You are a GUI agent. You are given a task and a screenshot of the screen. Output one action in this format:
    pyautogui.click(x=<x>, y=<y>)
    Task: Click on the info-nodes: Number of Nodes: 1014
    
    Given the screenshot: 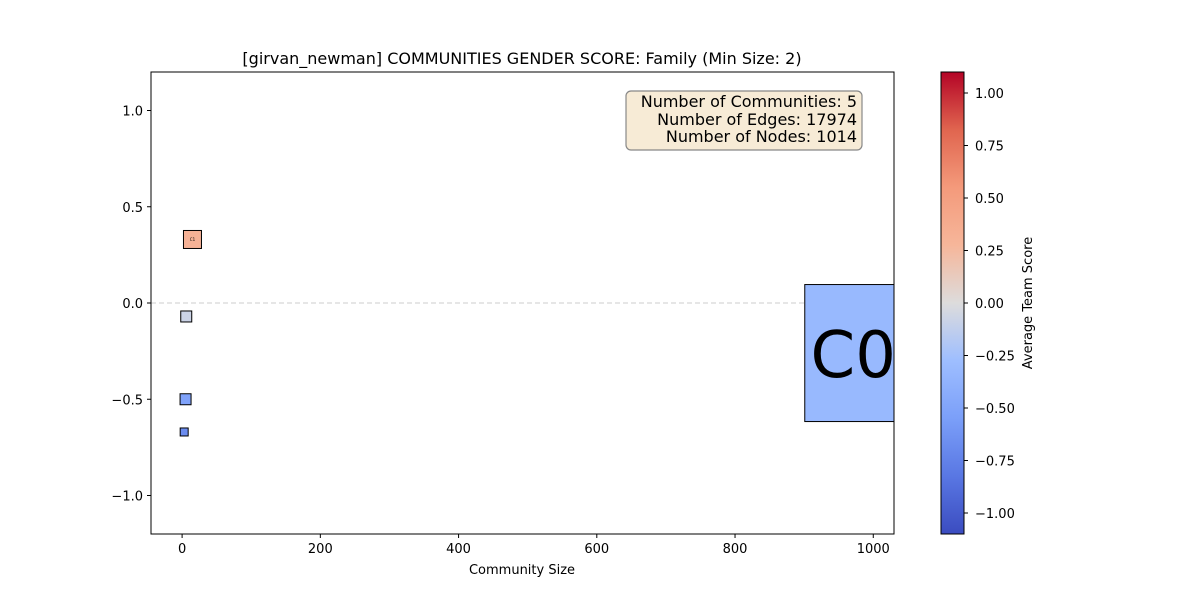 What is the action you would take?
    pyautogui.click(x=761, y=136)
    